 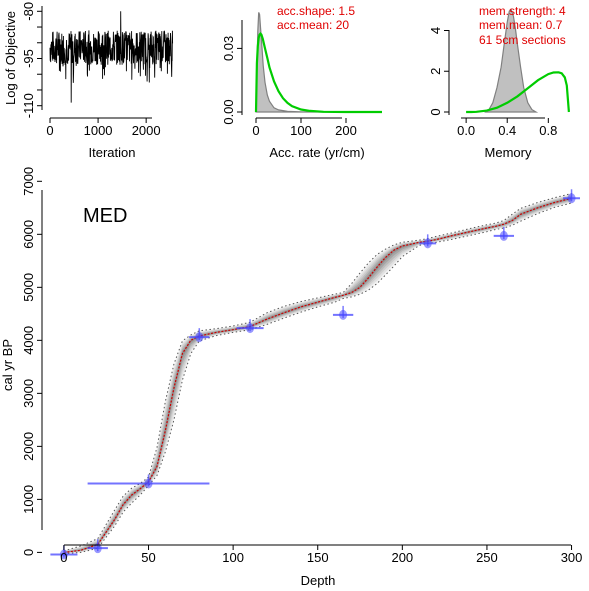 I want to click on memory-densities, so click(x=518, y=61).